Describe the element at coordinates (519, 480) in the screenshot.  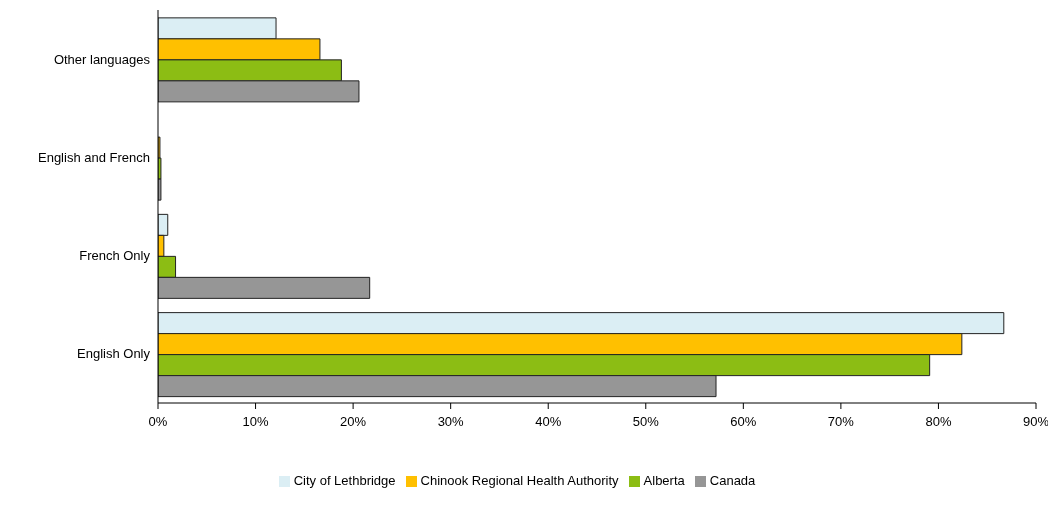
I see `legend-label: Chinook Regional Health Authority` at that location.